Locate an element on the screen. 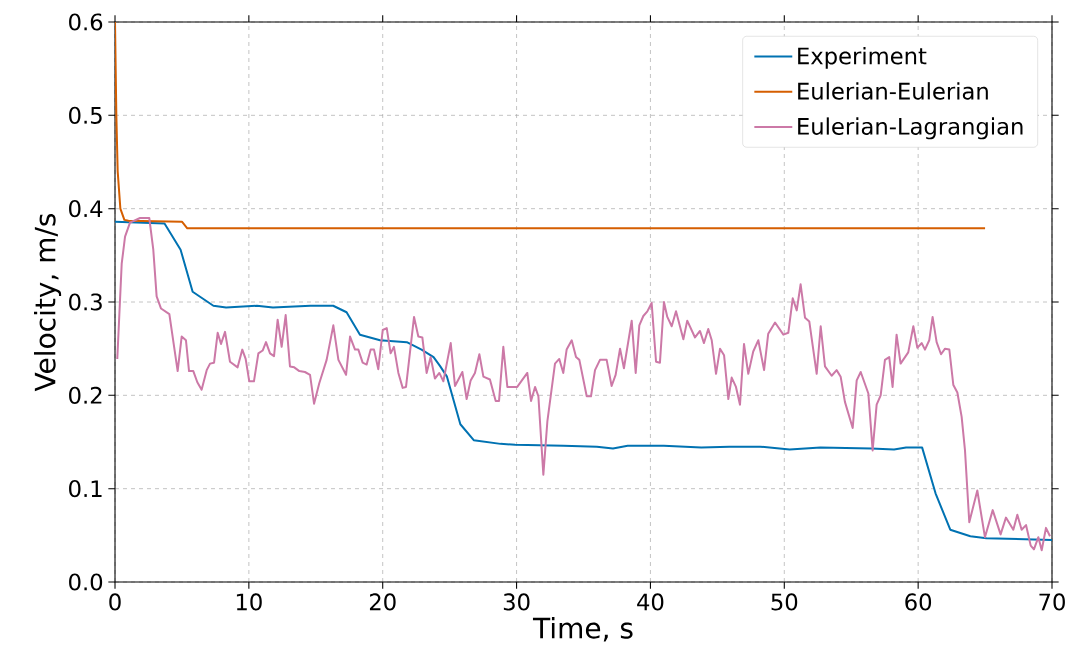  y-tick-label: 0.1 is located at coordinates (85, 489).